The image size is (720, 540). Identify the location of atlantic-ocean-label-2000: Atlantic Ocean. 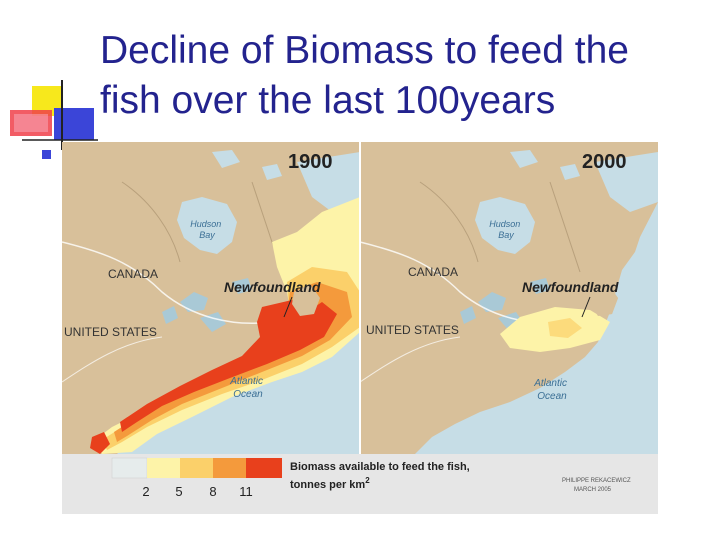
(551, 390).